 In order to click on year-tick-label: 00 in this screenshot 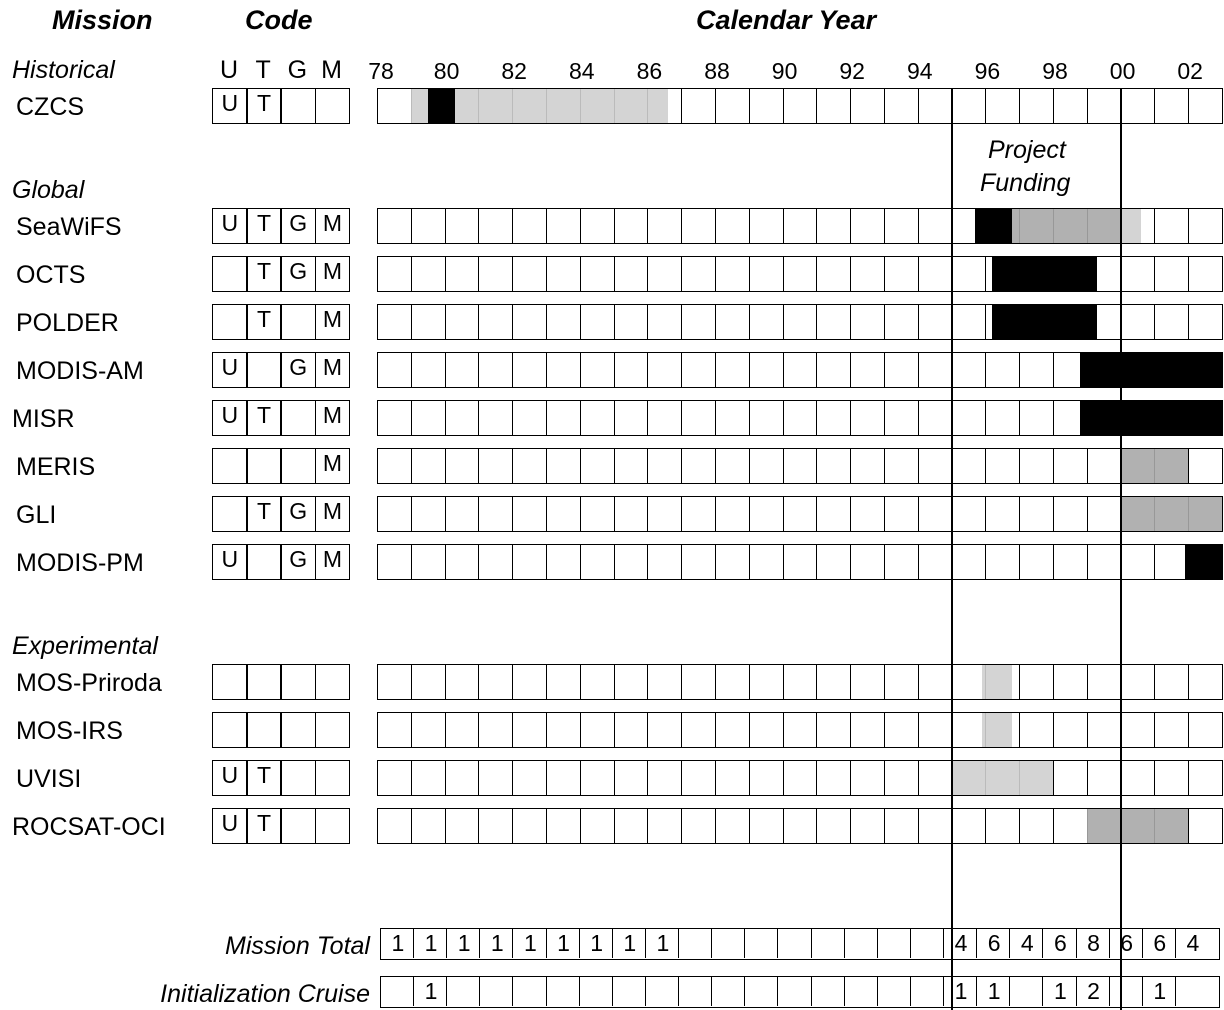, I will do `click(1122, 71)`.